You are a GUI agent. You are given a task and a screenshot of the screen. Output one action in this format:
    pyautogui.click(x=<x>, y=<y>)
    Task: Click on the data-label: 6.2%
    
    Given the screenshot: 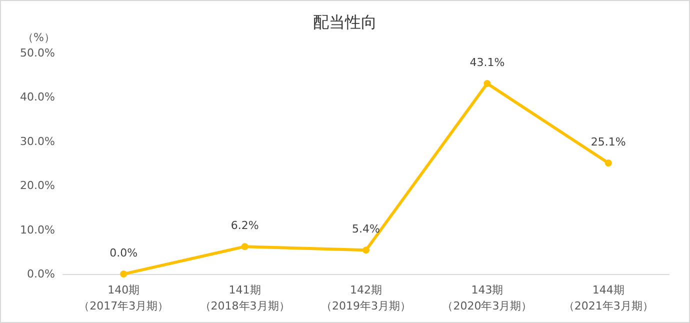 What is the action you would take?
    pyautogui.click(x=244, y=225)
    